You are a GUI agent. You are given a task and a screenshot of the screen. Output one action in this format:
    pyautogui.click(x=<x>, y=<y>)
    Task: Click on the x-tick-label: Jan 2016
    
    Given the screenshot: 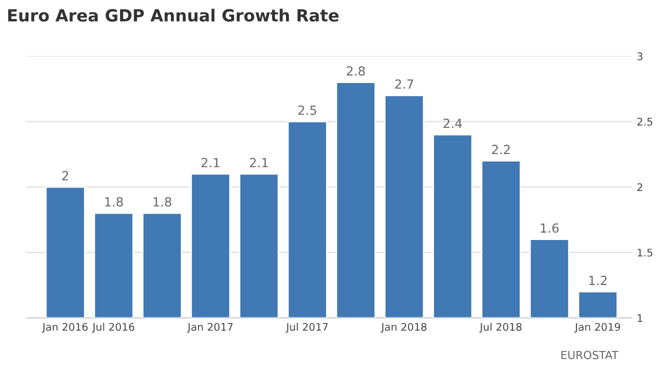 What is the action you would take?
    pyautogui.click(x=65, y=327)
    